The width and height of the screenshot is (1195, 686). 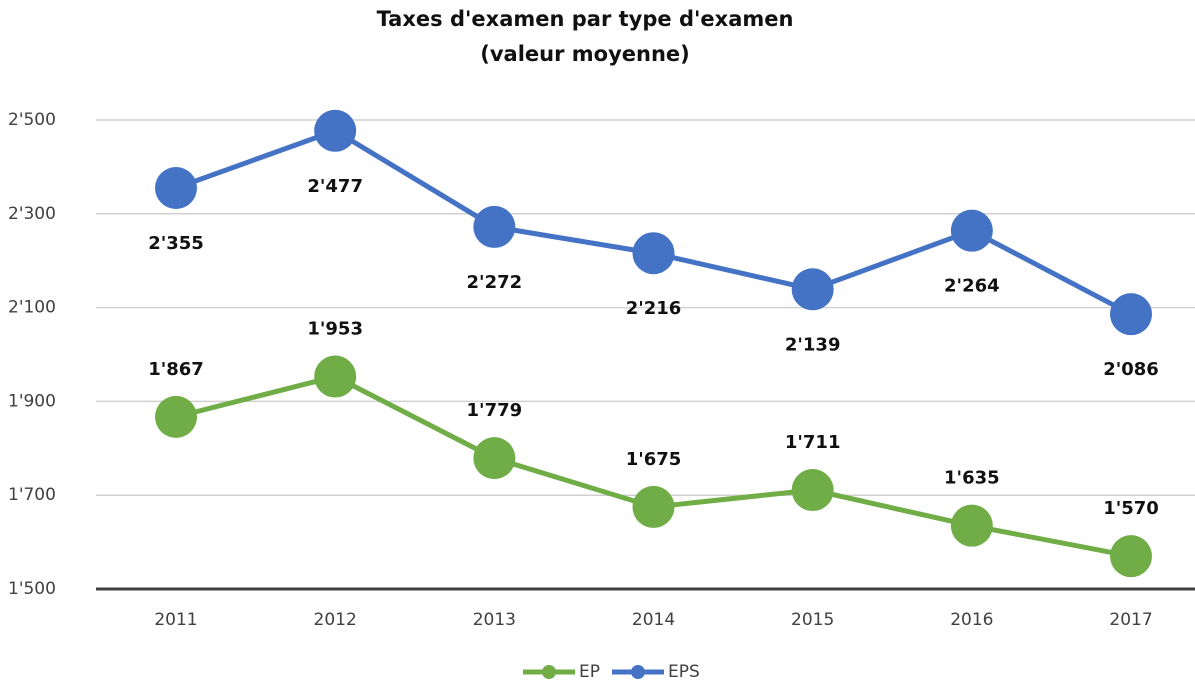 What do you see at coordinates (1130, 620) in the screenshot?
I see `x-tick-label: 2017` at bounding box center [1130, 620].